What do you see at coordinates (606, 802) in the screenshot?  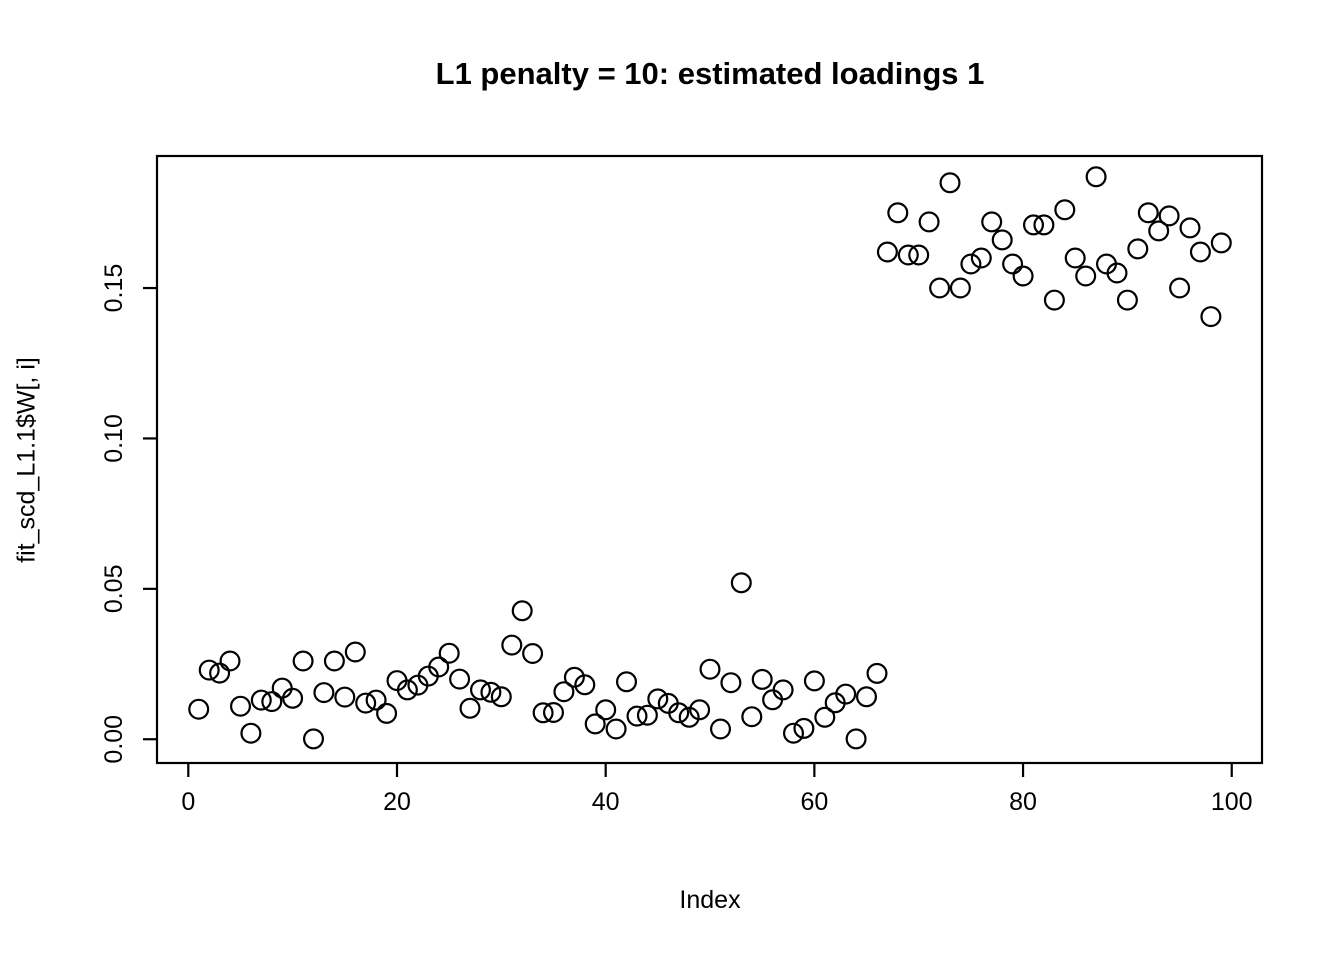 I see `x-tick-label: 40` at bounding box center [606, 802].